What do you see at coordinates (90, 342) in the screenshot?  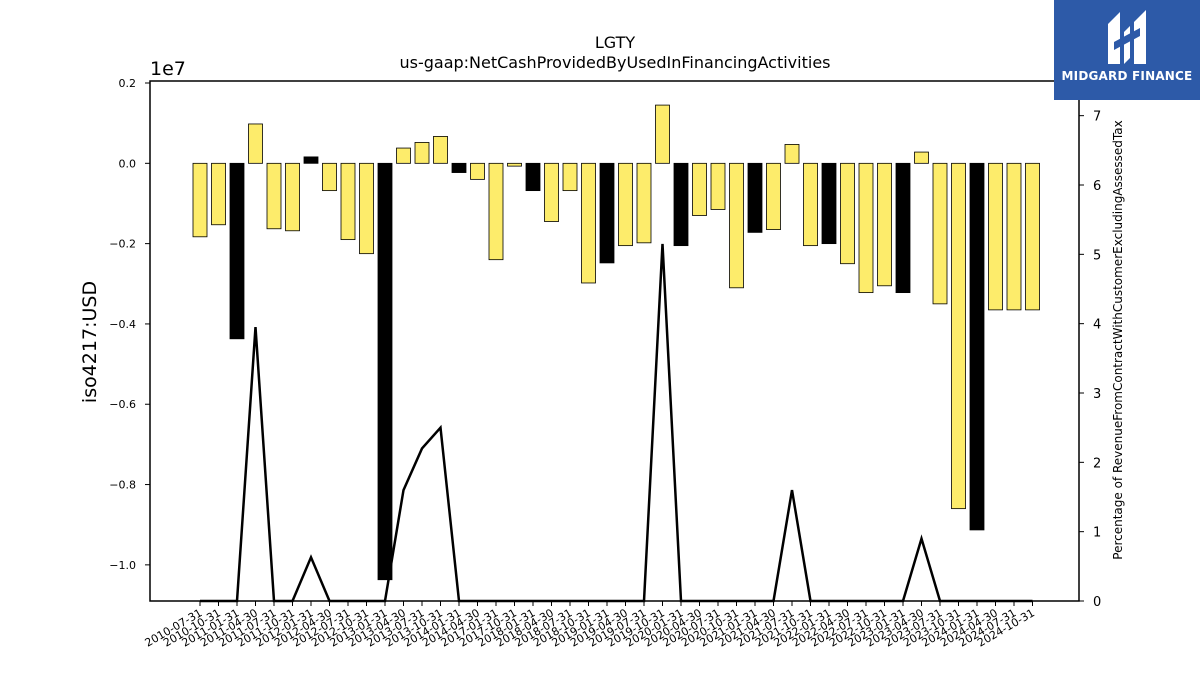 I see `y-axis-label: iso4217:USD` at bounding box center [90, 342].